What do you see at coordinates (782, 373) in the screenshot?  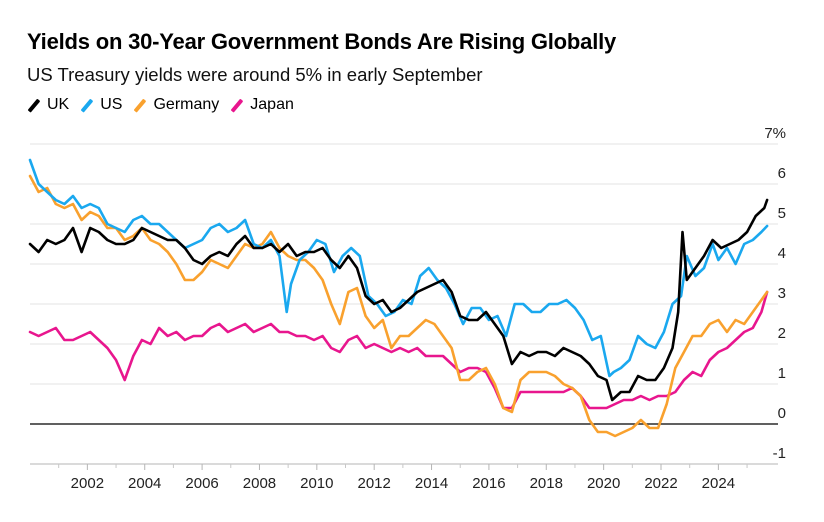 I see `y-tick-label: 1` at bounding box center [782, 373].